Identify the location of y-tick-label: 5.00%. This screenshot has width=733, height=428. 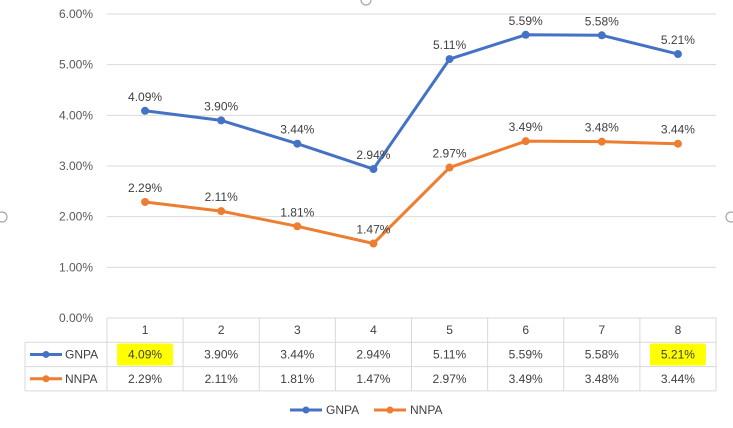
(76, 65).